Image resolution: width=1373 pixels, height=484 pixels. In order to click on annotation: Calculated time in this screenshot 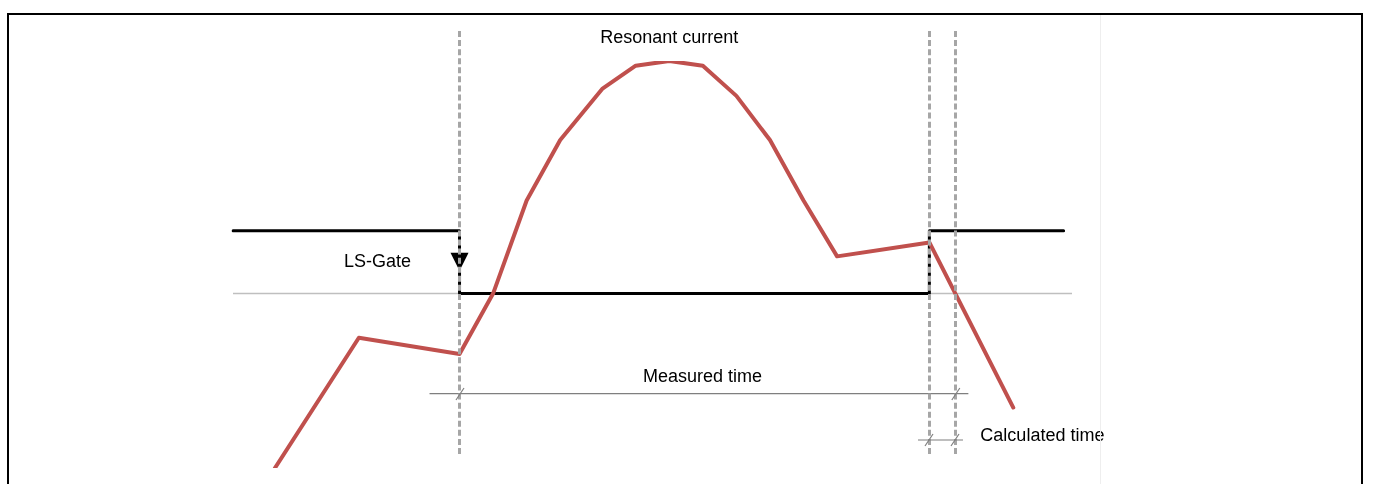, I will do `click(1042, 435)`.